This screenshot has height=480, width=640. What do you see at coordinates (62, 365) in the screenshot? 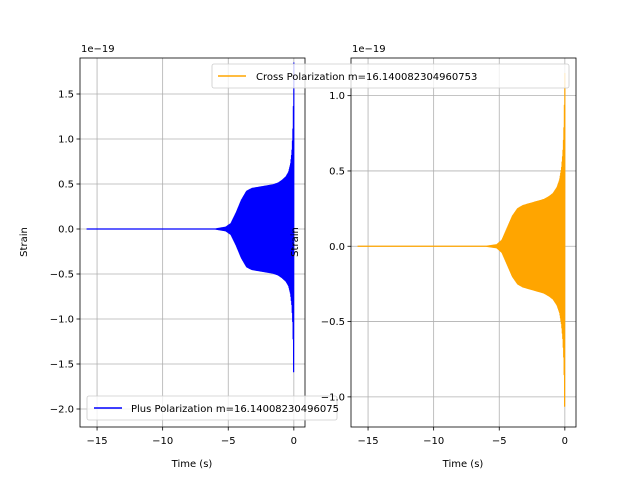
I see `y-tick-label: −1.5` at bounding box center [62, 365].